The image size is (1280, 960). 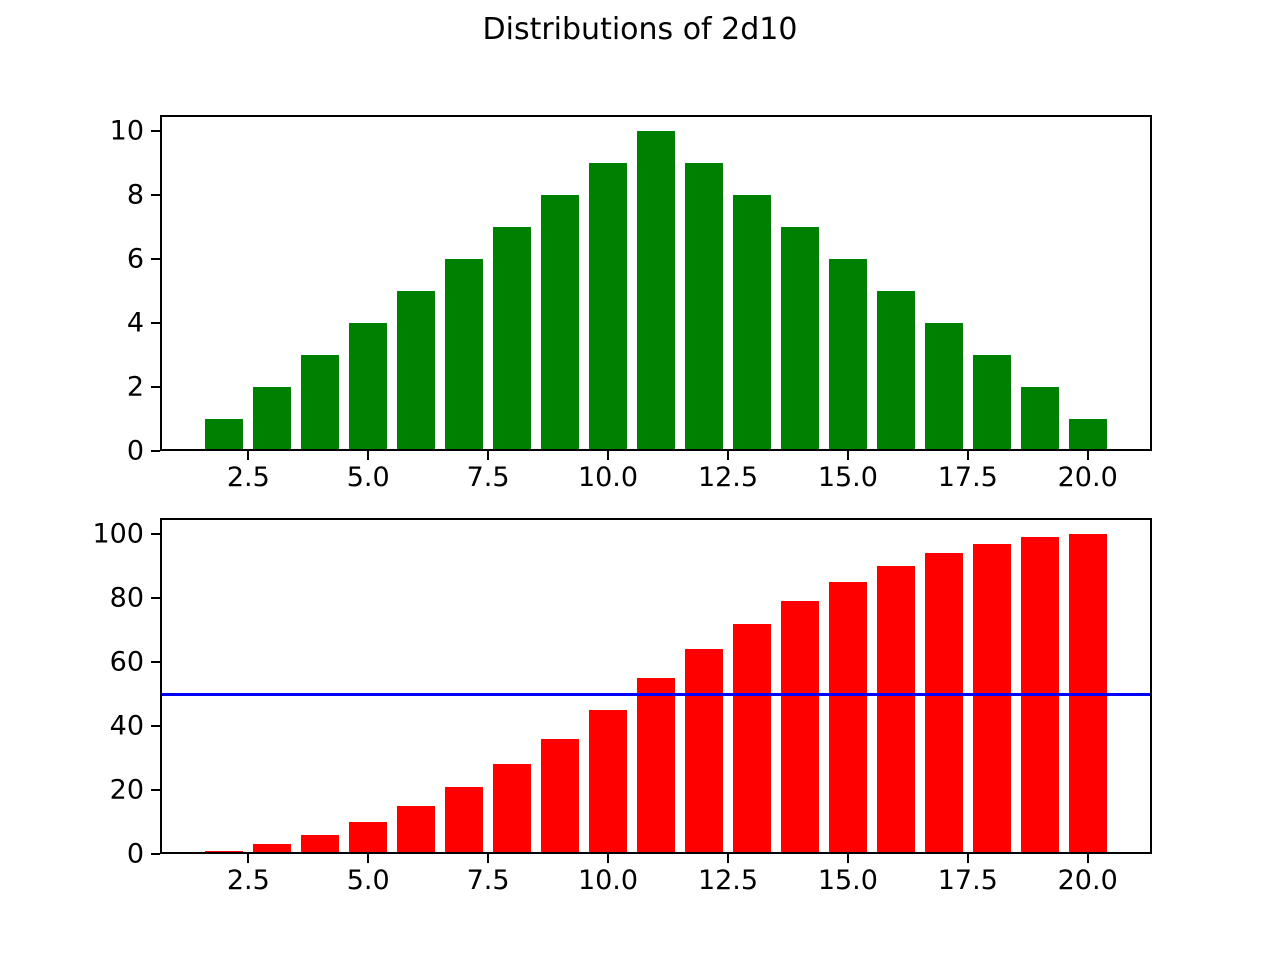 I want to click on y-tick-label: 100, so click(x=118, y=534).